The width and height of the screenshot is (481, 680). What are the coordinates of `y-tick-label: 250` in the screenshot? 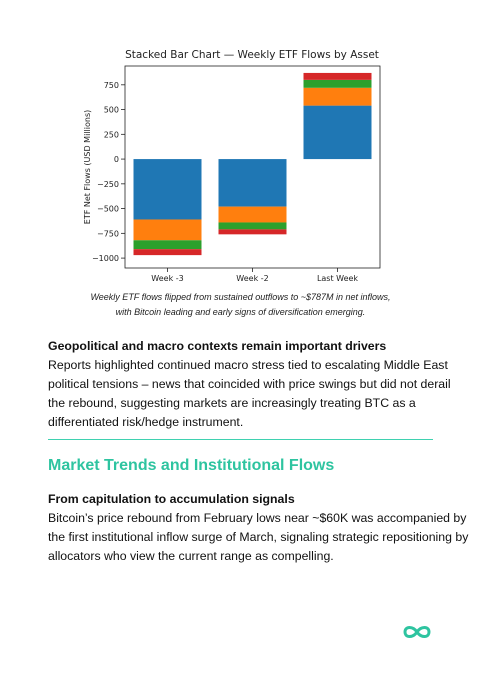 It's located at (111, 134).